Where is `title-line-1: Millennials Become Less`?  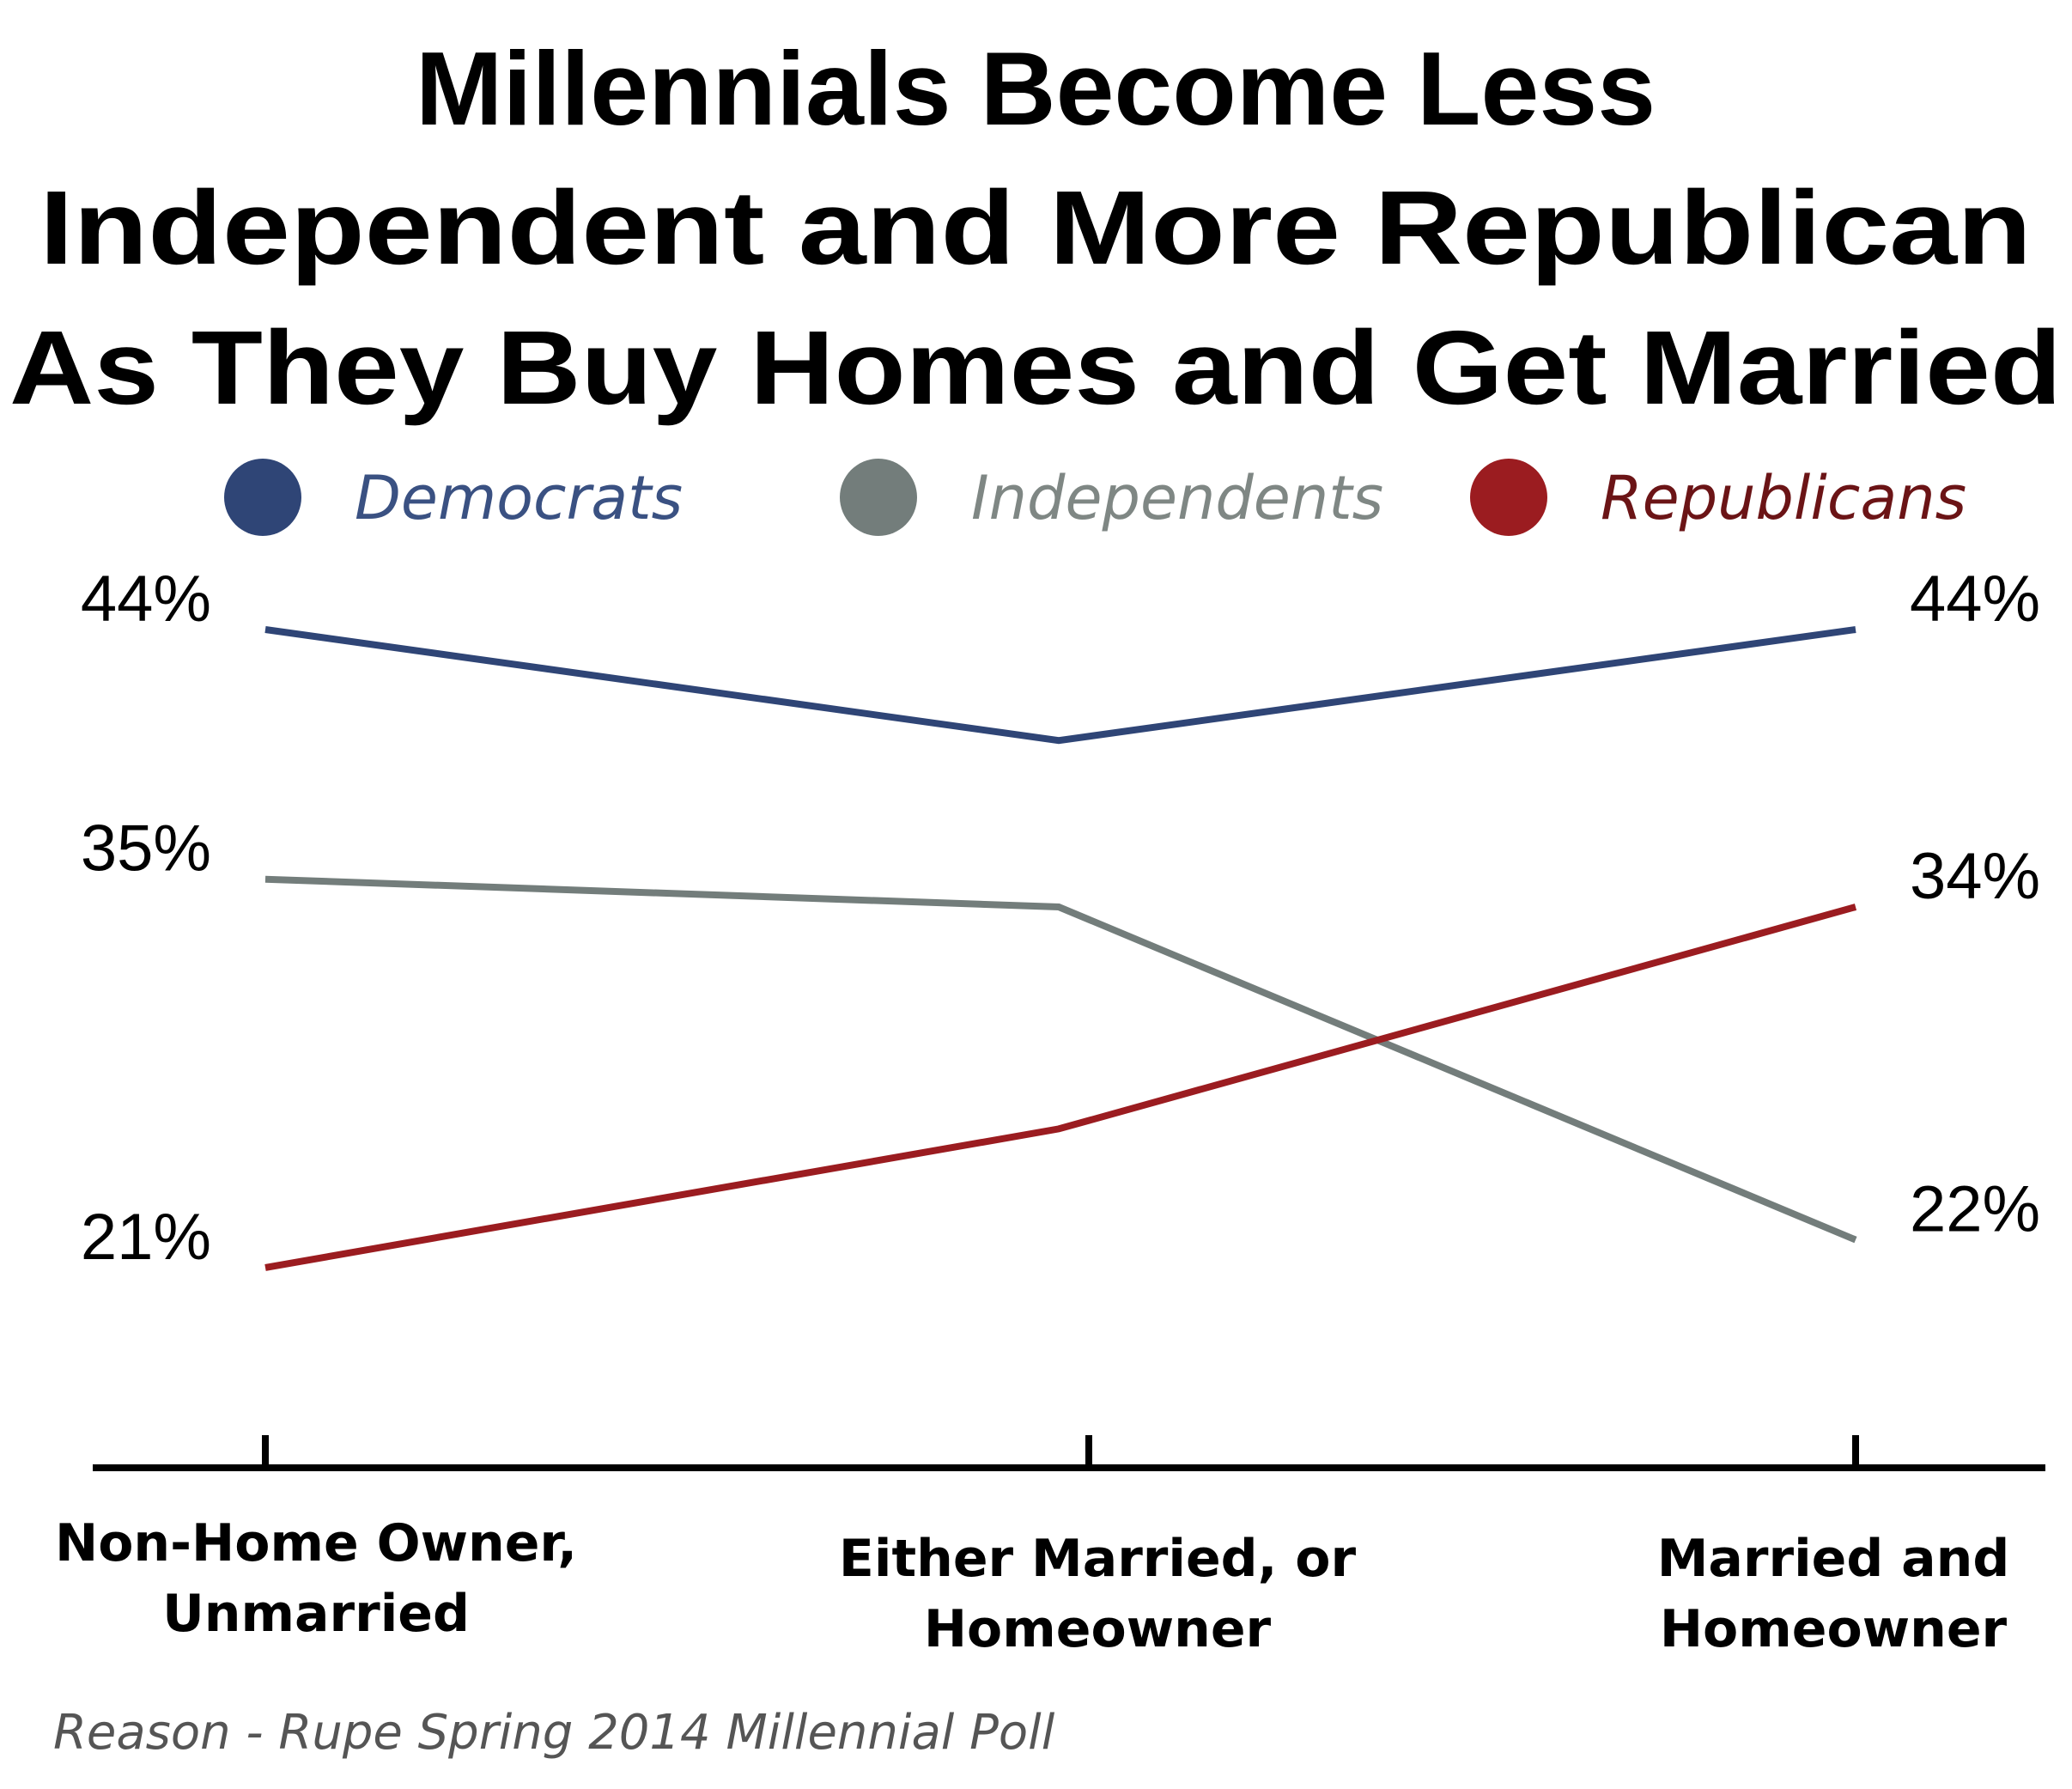
title-line-1: Millennials Become Less is located at coordinates (1036, 88).